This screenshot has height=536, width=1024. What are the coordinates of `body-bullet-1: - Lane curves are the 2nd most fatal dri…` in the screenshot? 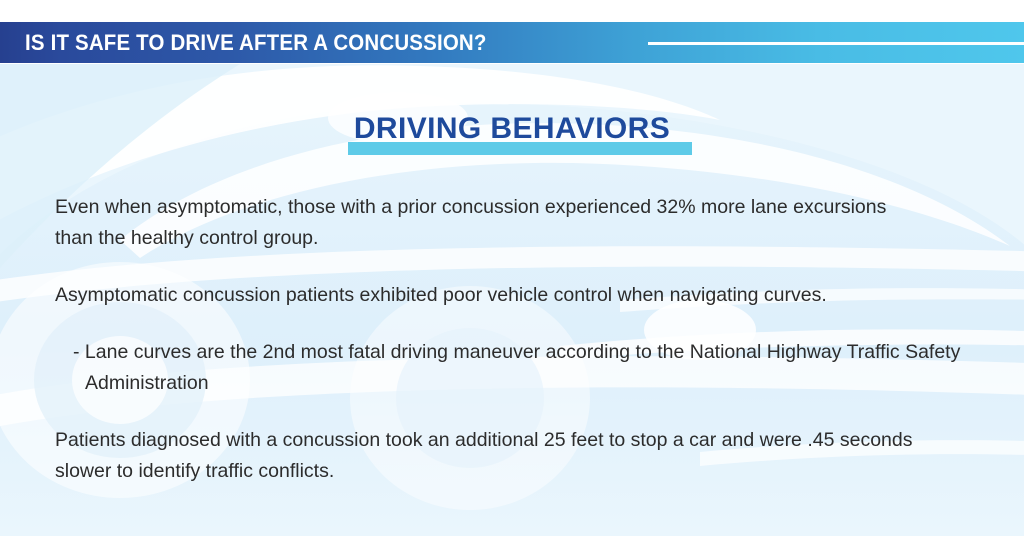 It's located at (517, 367).